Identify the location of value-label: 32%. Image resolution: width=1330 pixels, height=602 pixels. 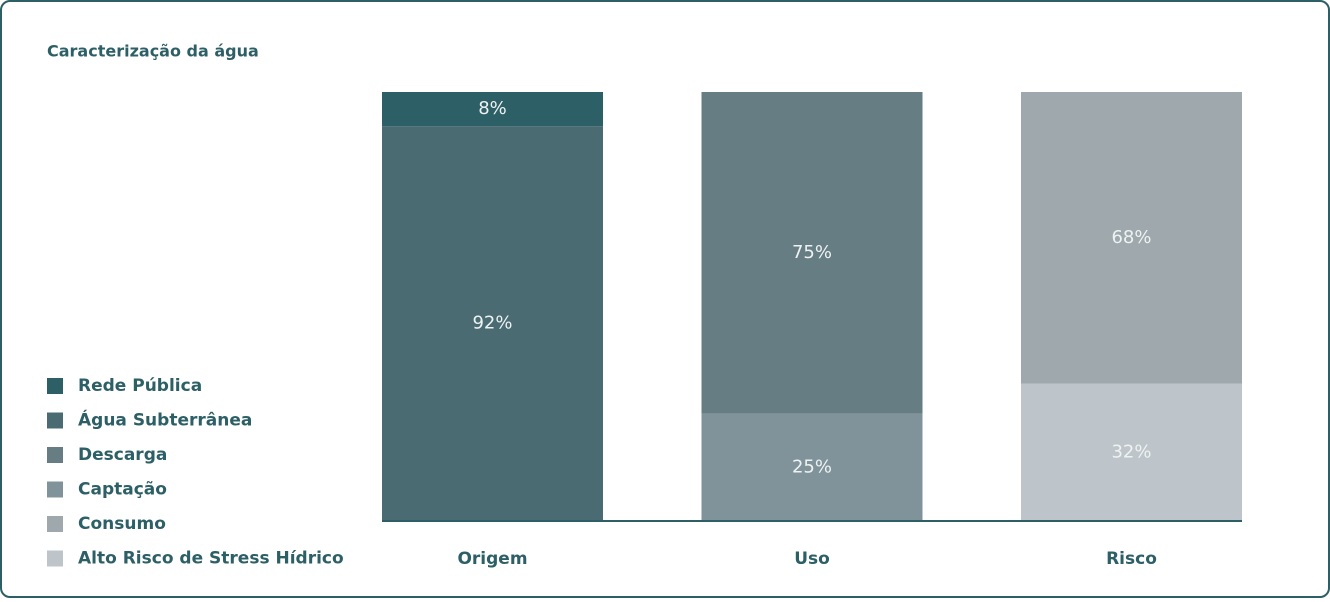
(1131, 451).